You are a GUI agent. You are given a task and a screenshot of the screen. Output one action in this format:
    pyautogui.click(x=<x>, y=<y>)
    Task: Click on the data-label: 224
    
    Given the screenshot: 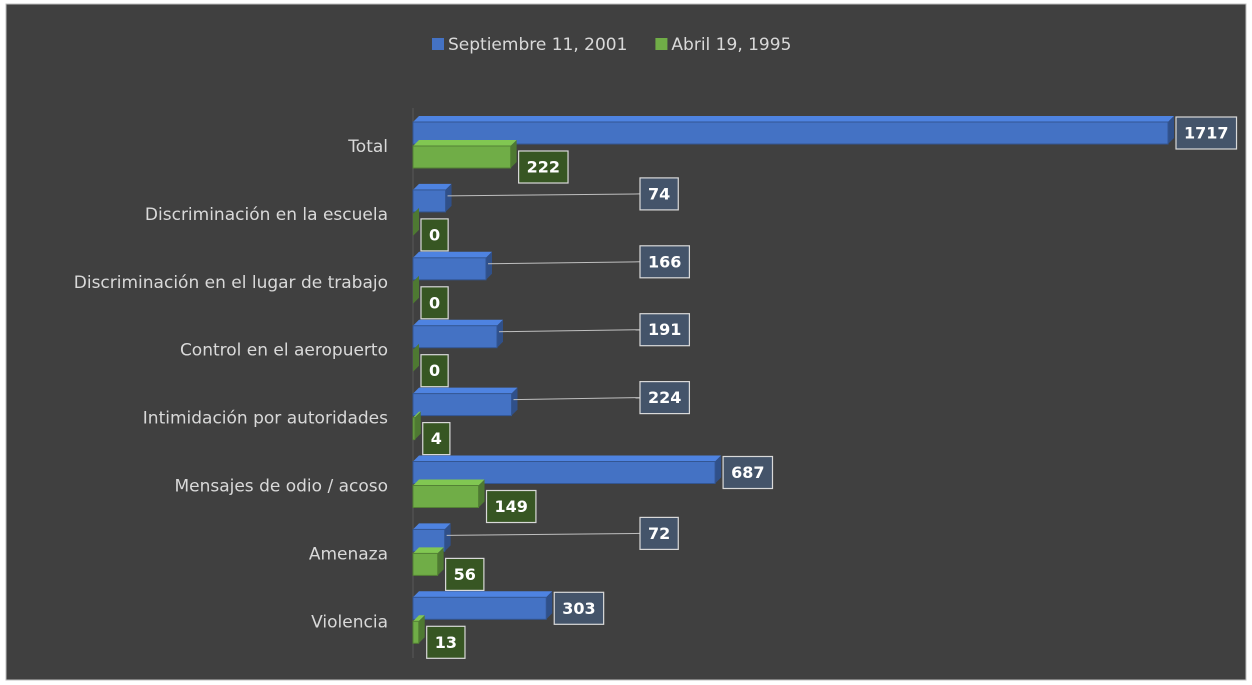 What is the action you would take?
    pyautogui.click(x=664, y=397)
    